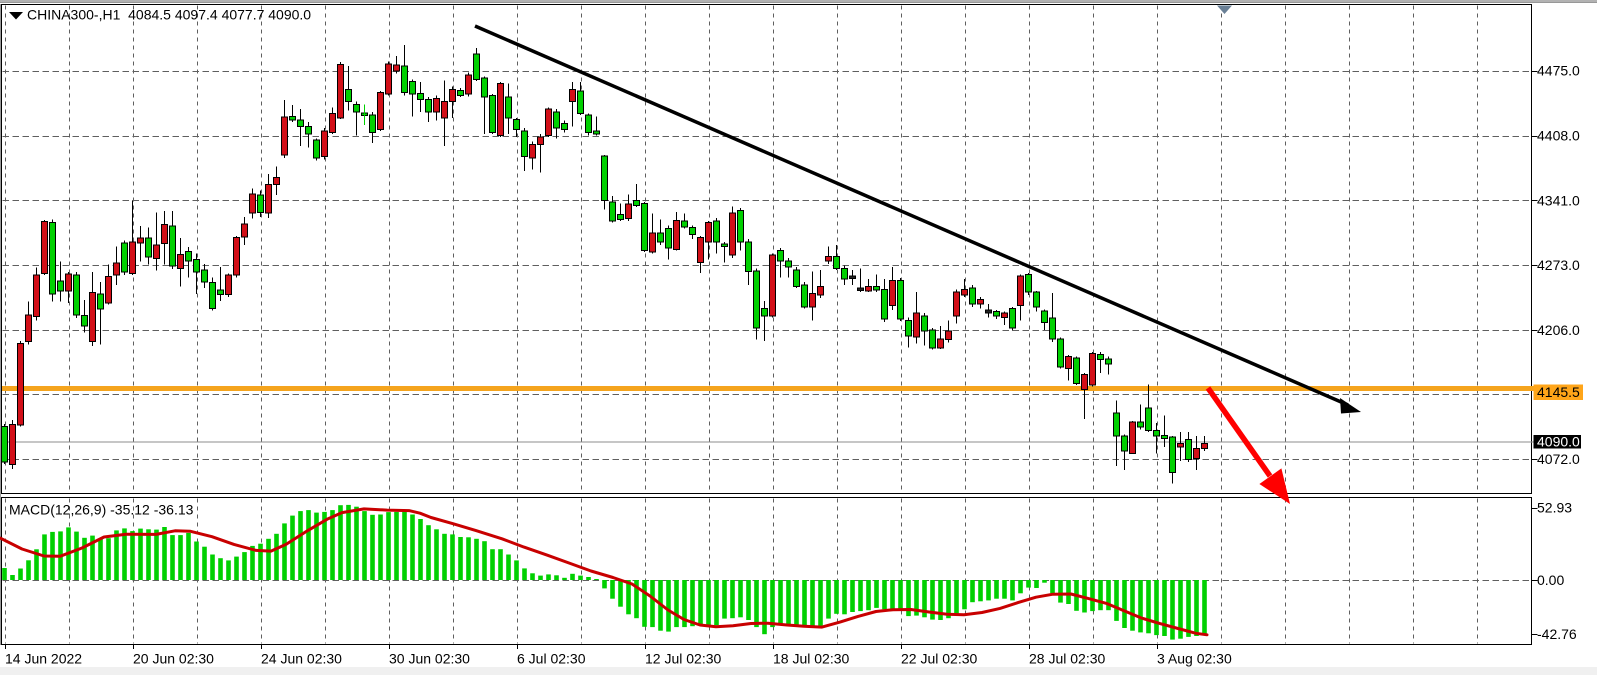 The image size is (1597, 675). Describe the element at coordinates (1558, 459) in the screenshot. I see `svg-text: 4072.0` at that location.